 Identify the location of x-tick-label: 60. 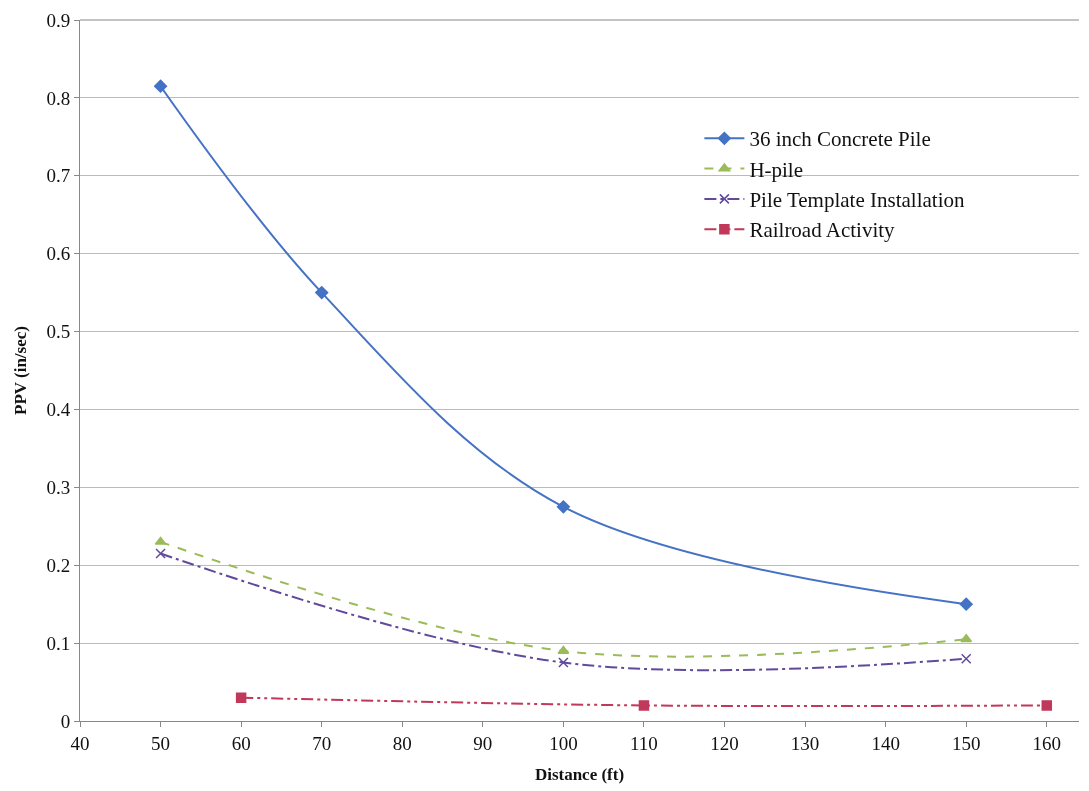
(241, 743).